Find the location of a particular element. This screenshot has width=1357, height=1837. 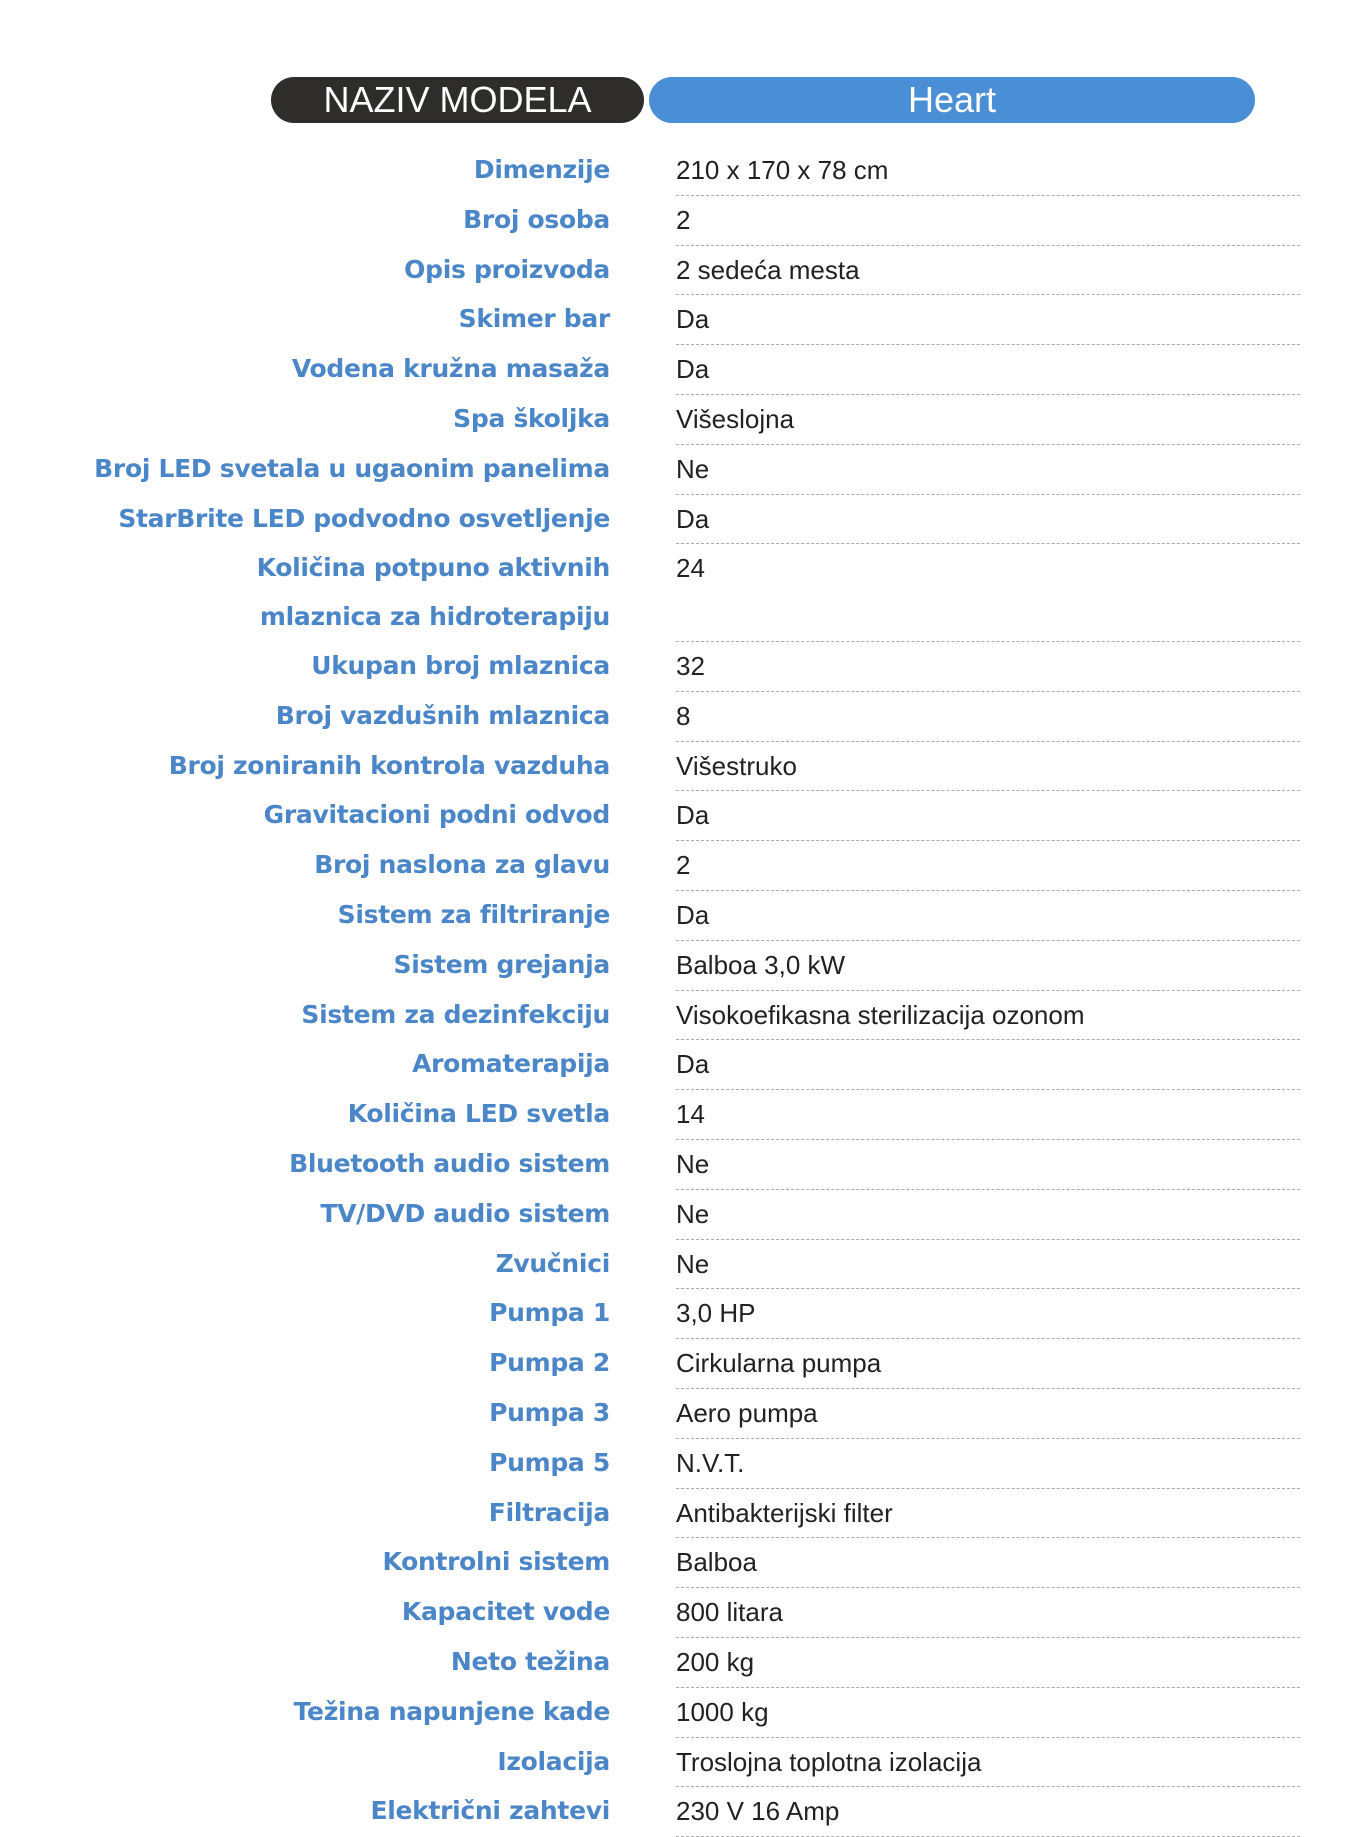

spec-row: Vodena kružna masaža Da is located at coordinates (678, 370).